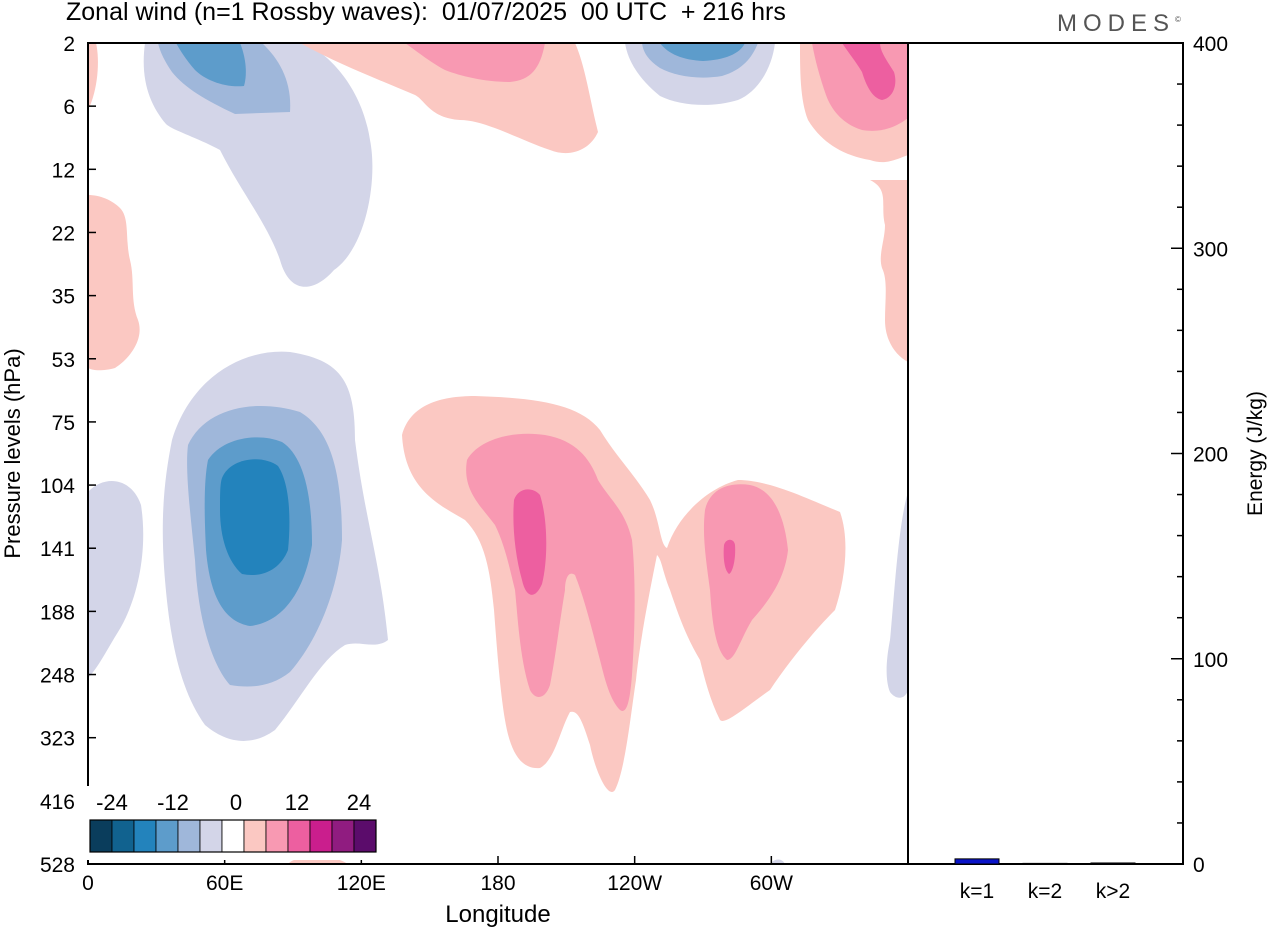 The width and height of the screenshot is (1280, 930). Describe the element at coordinates (57, 865) in the screenshot. I see `y-tick-label: 528` at that location.